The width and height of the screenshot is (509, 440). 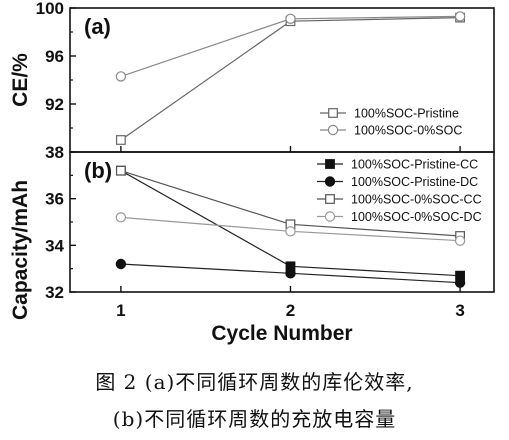 What do you see at coordinates (416, 200) in the screenshot?
I see `legend-label: 100%SOC-0%SOC-CC` at bounding box center [416, 200].